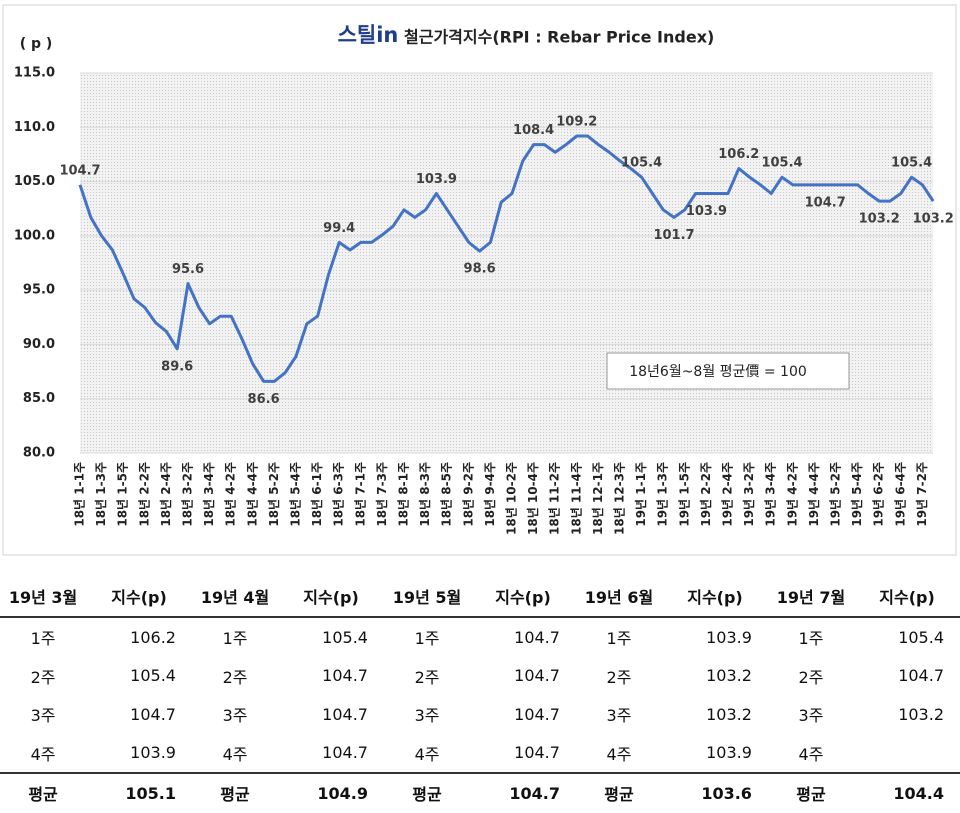  I want to click on x-tick-label: 18년 10-2주, so click(512, 498).